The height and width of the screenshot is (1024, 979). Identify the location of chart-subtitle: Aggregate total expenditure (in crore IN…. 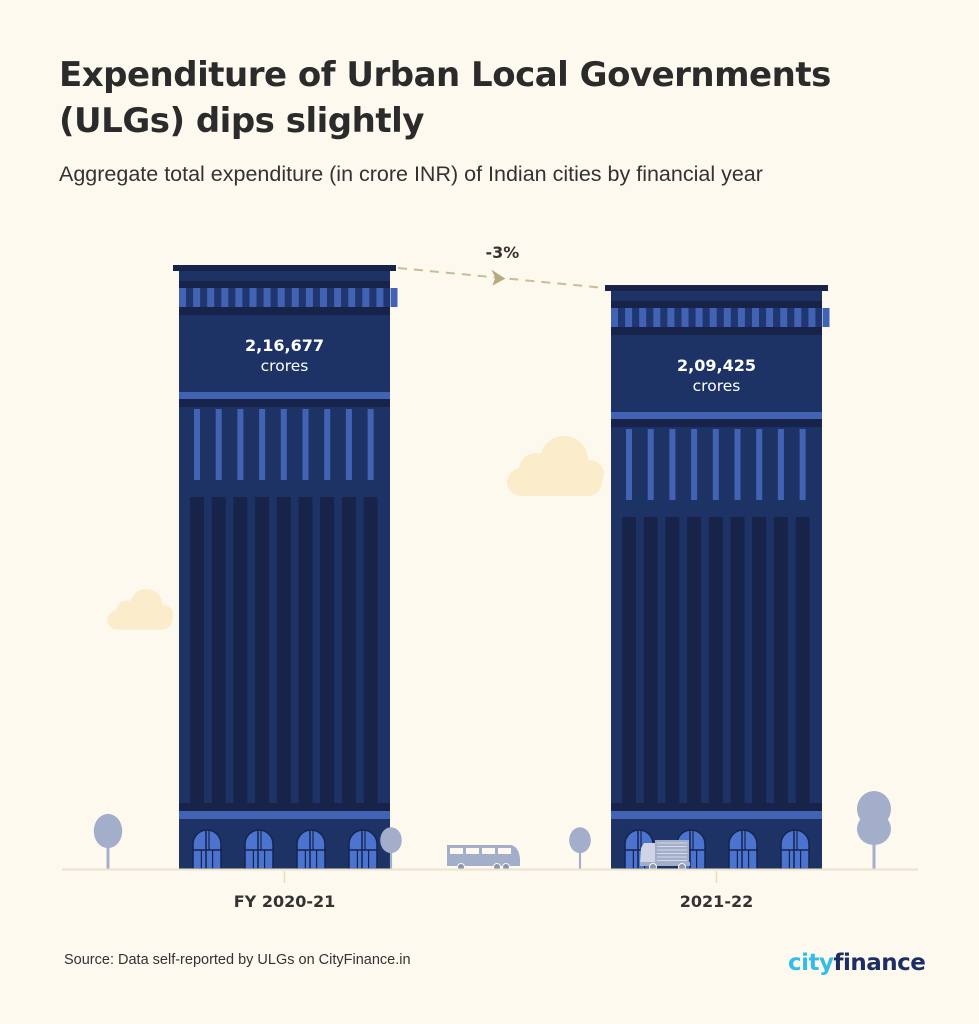
(411, 174).